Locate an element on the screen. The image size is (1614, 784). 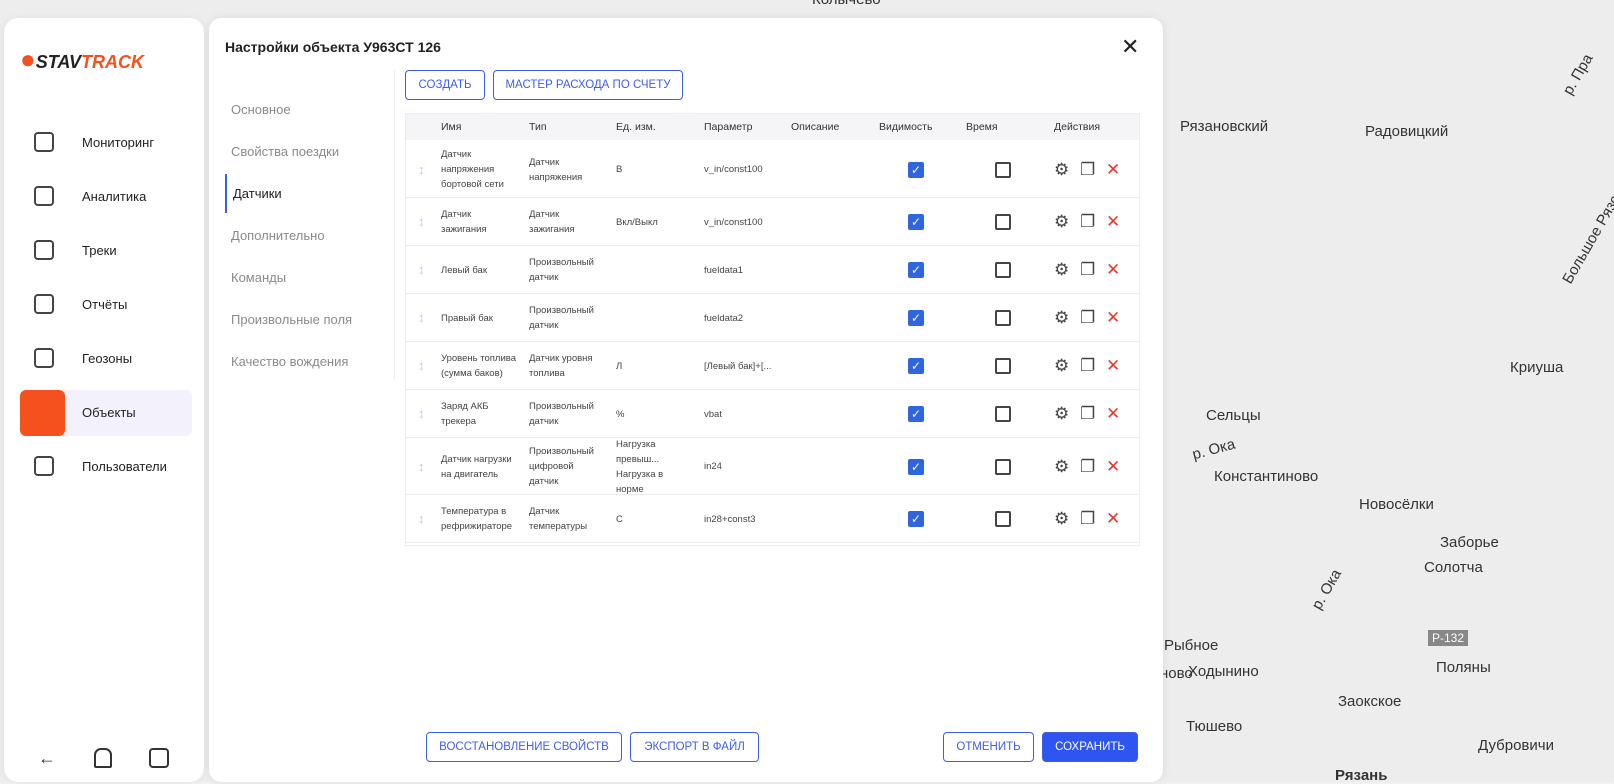
column-header: Видимость is located at coordinates (906, 127).